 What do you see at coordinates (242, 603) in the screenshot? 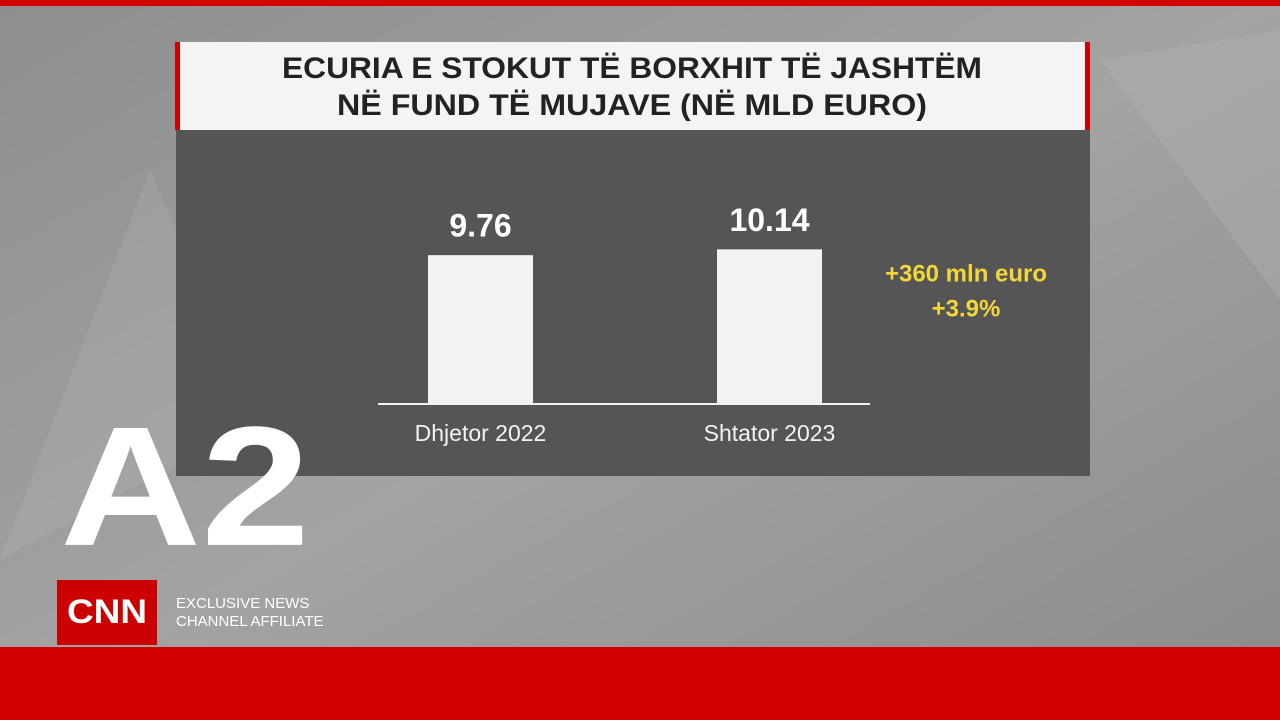
I see `tagline: EXCLUSIVE NEWS` at bounding box center [242, 603].